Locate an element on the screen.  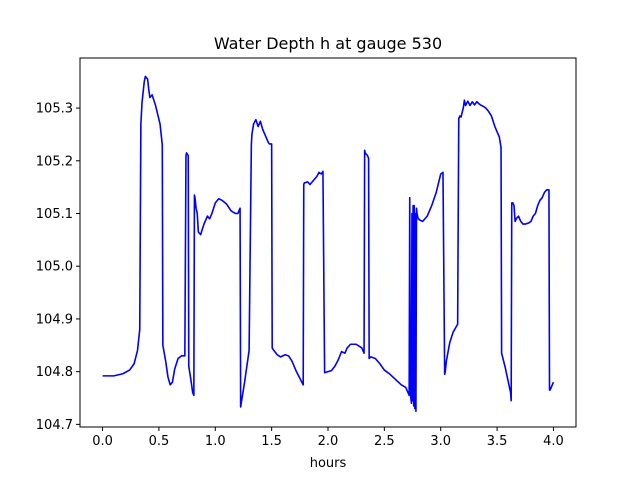
x-tick-label: 2.0 is located at coordinates (328, 441).